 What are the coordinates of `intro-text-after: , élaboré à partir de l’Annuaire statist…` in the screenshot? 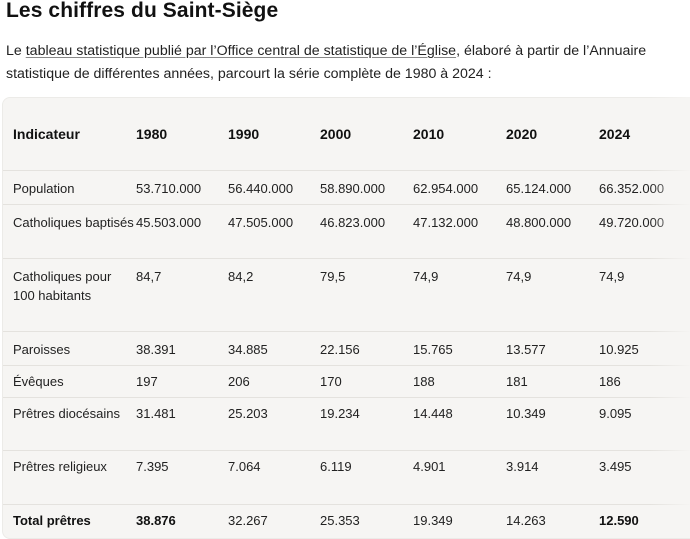 It's located at (326, 62).